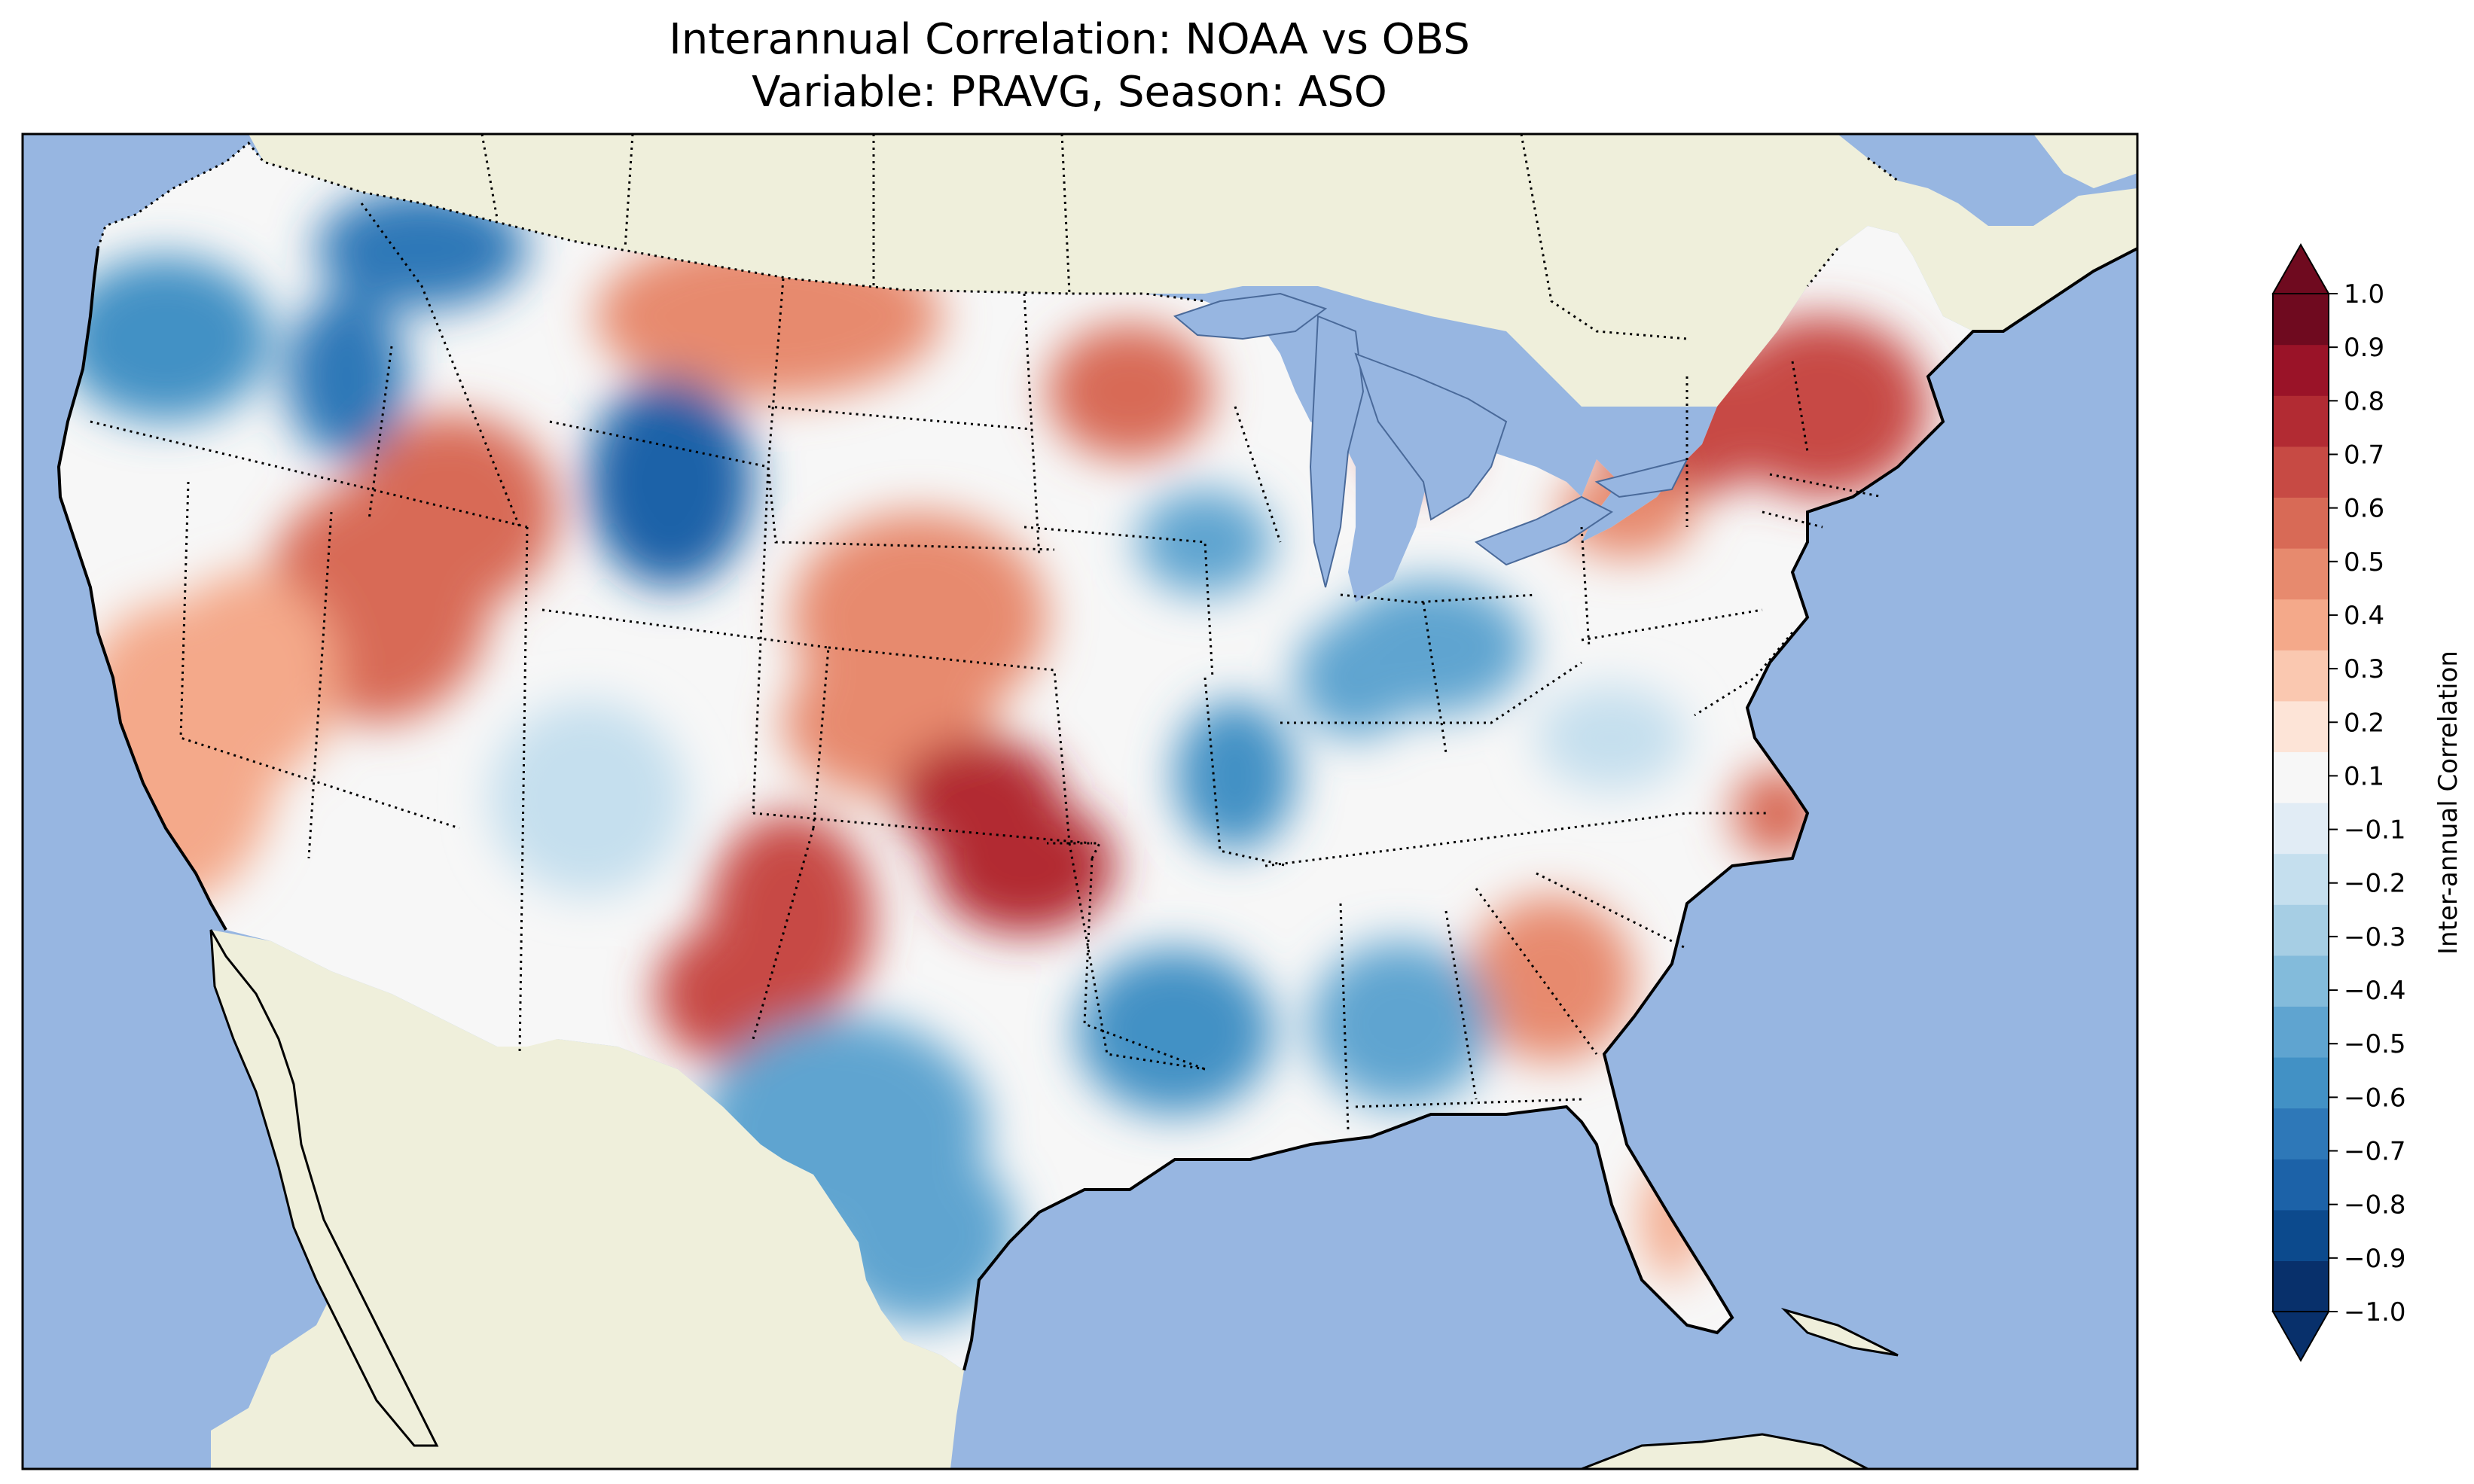  I want to click on canada-province-borders, so click(1189, 237).